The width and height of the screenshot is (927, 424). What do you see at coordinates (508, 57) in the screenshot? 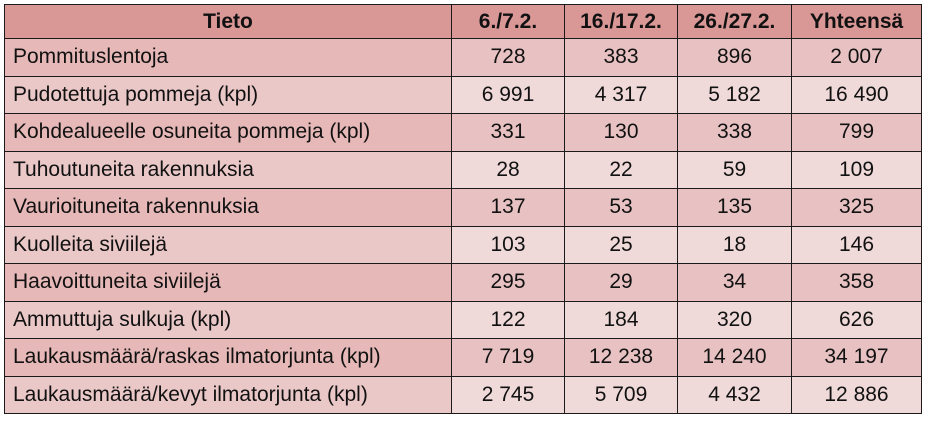
I see `cell-6-7-2: 728` at bounding box center [508, 57].